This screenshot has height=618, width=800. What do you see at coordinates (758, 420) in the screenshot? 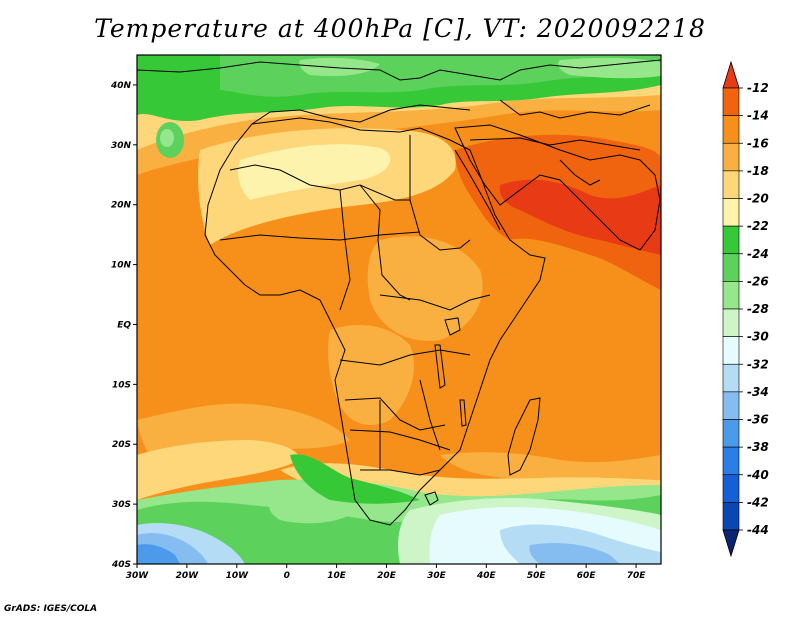
I see `colorbar-label: -36` at bounding box center [758, 420].